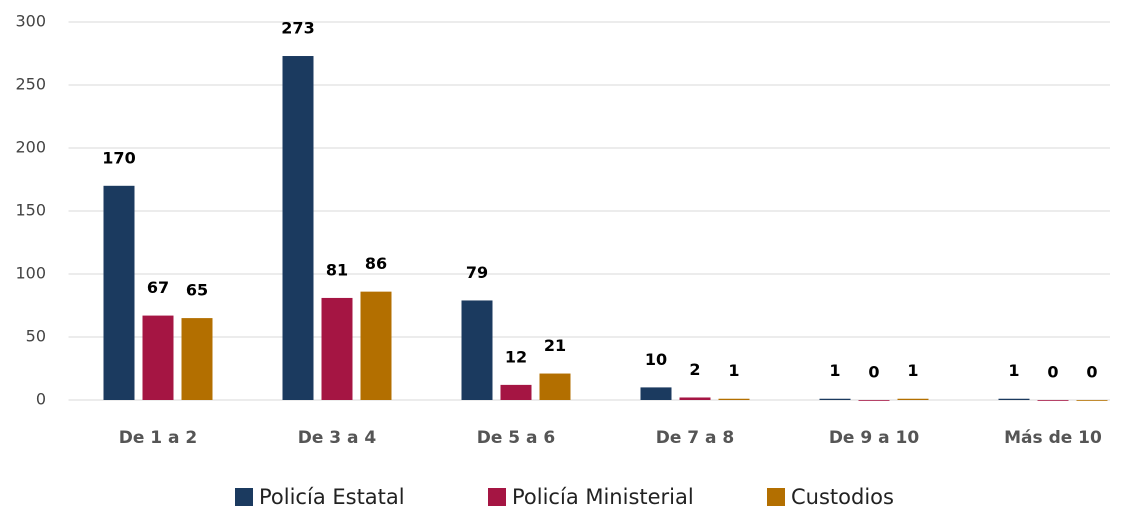 The width and height of the screenshot is (1133, 511). What do you see at coordinates (555, 345) in the screenshot?
I see `data-label: 21` at bounding box center [555, 345].